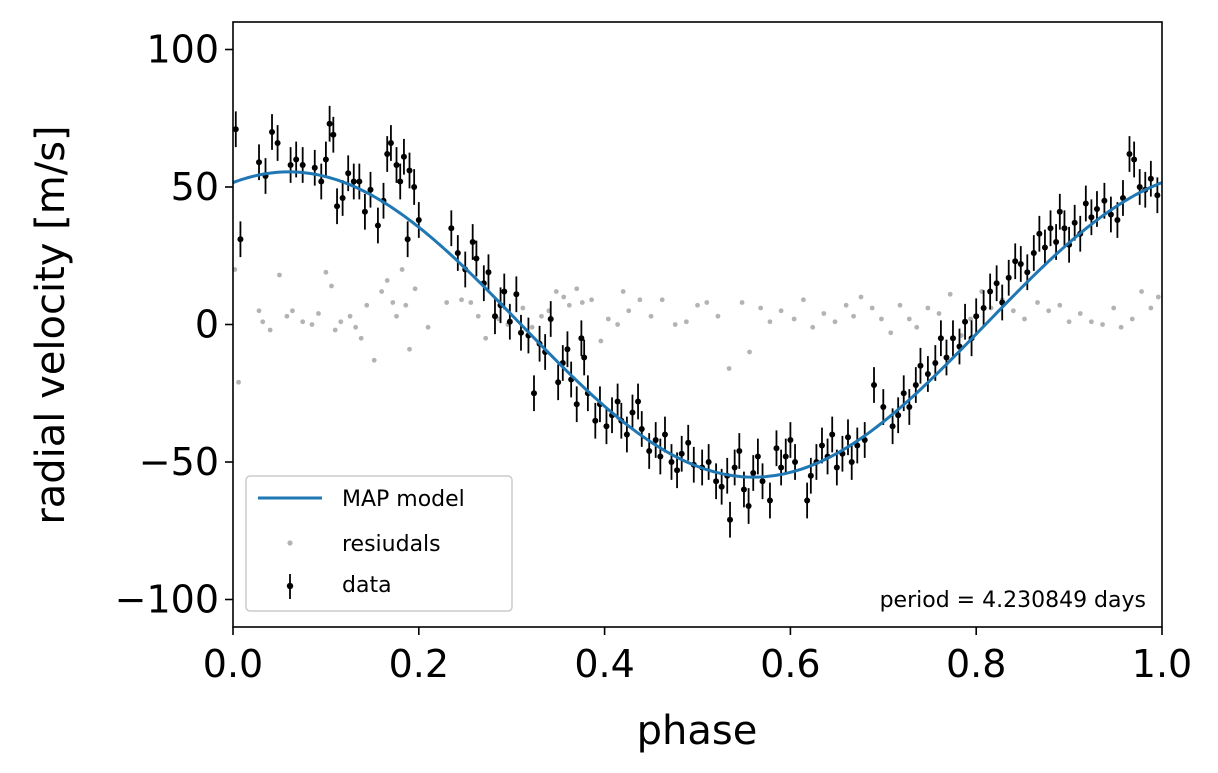 This screenshot has width=1218, height=773. I want to click on x-axis-label: phase, so click(697, 731).